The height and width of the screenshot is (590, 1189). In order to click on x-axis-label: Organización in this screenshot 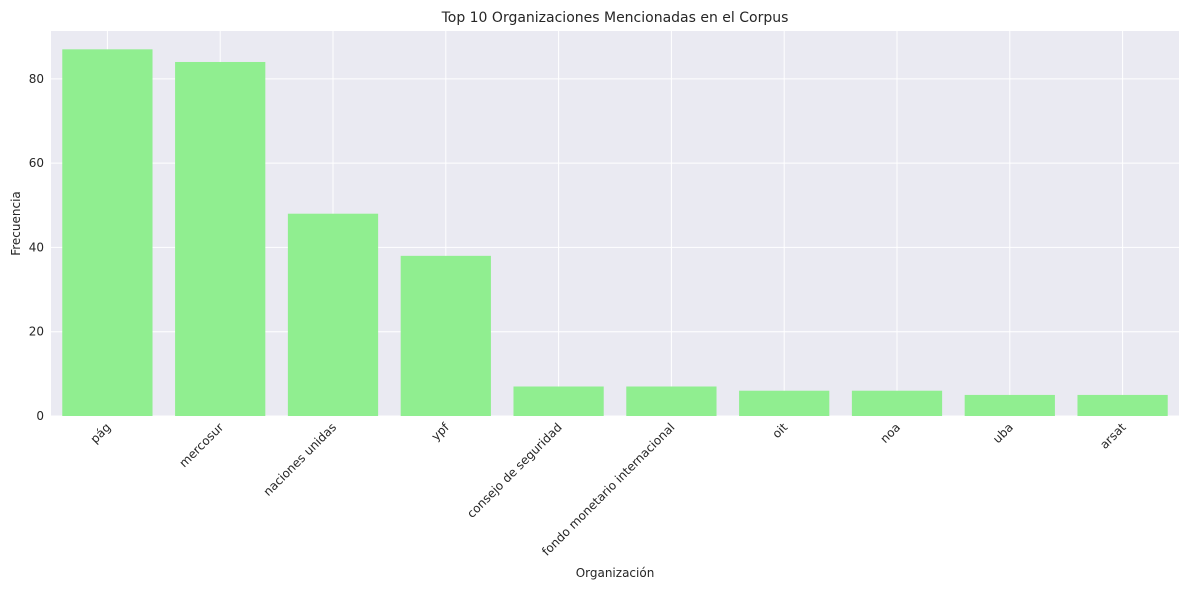, I will do `click(615, 573)`.